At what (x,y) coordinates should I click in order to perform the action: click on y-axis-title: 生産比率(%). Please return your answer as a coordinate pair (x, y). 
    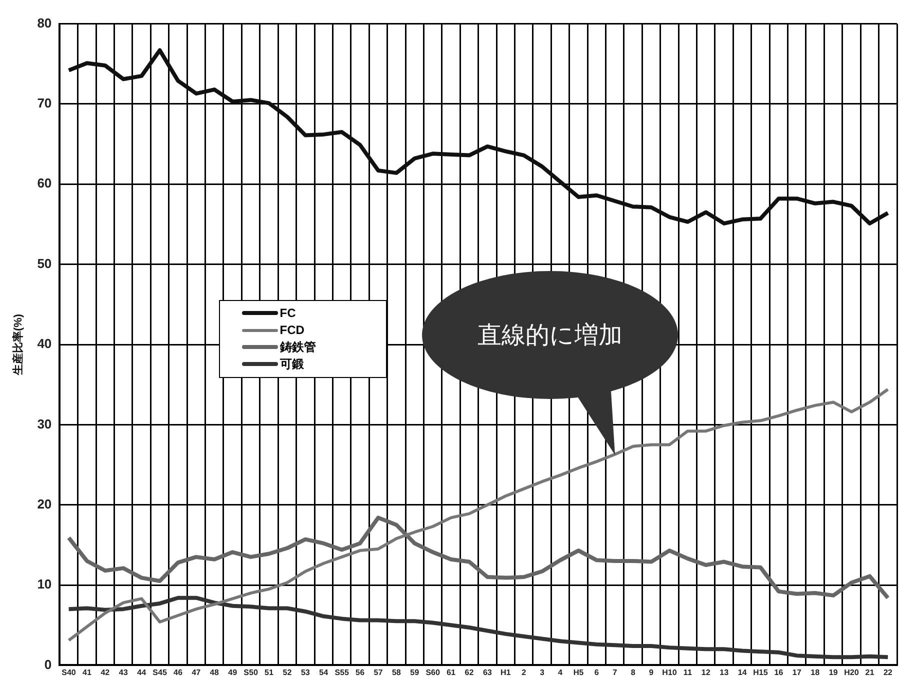
    Looking at the image, I should click on (18, 345).